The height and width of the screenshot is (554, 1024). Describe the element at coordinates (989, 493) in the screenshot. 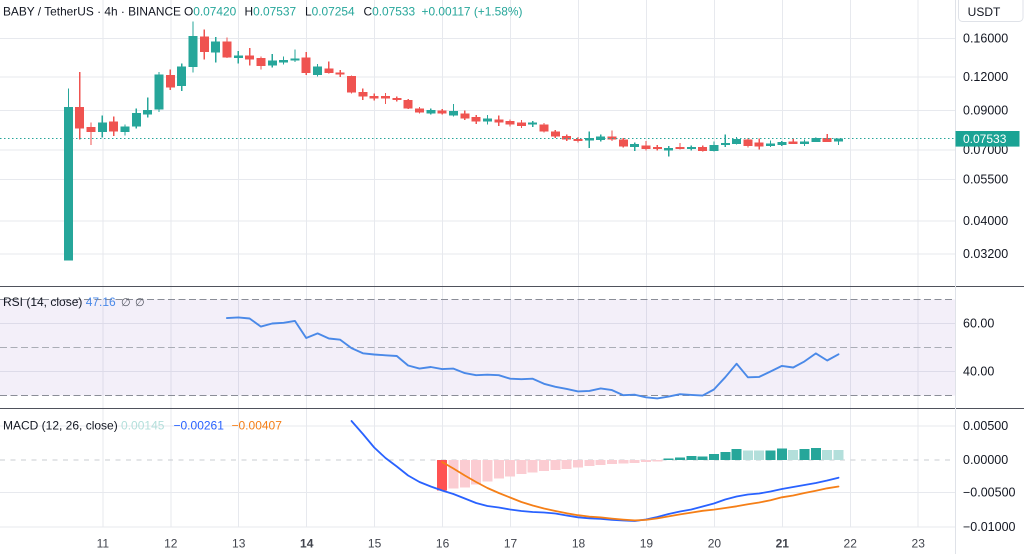

I see `svg-text: −0.00500` at that location.